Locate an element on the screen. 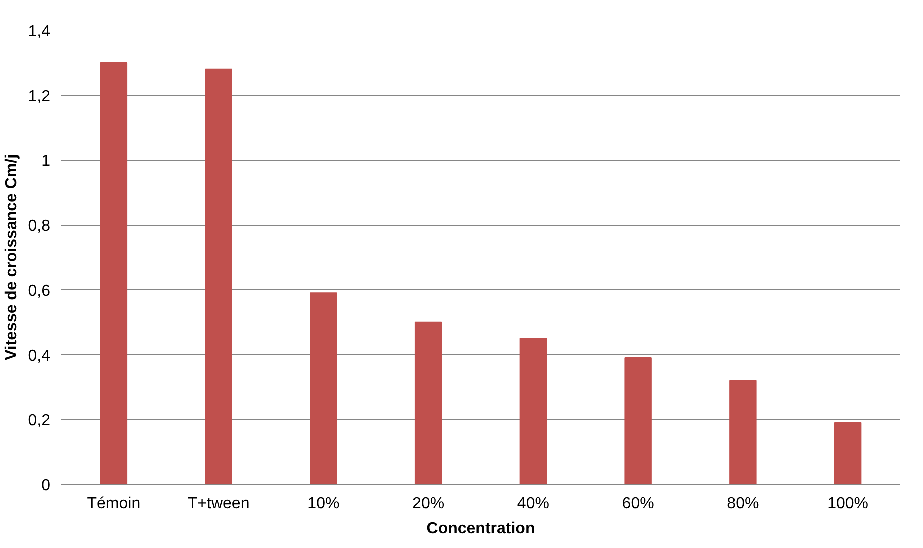 The height and width of the screenshot is (548, 923). y-tick-label: 0,8 is located at coordinates (39, 227).